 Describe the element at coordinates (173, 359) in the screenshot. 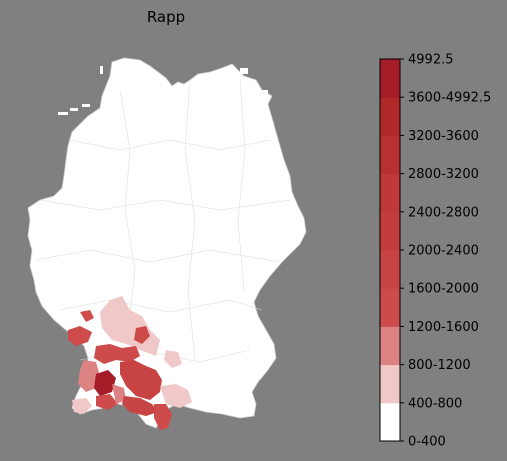

I see `region-east-pink` at that location.